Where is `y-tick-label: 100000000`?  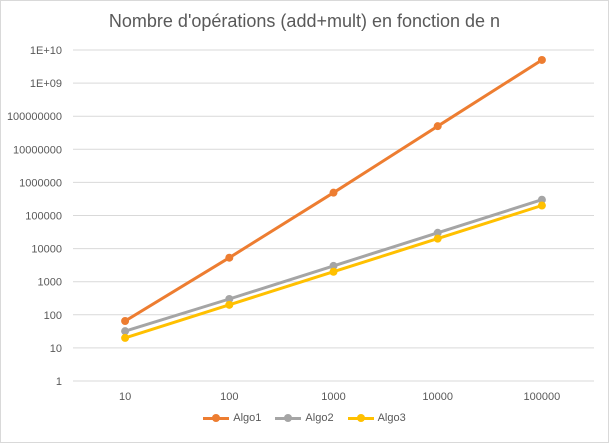 y-tick-label: 100000000 is located at coordinates (34, 117).